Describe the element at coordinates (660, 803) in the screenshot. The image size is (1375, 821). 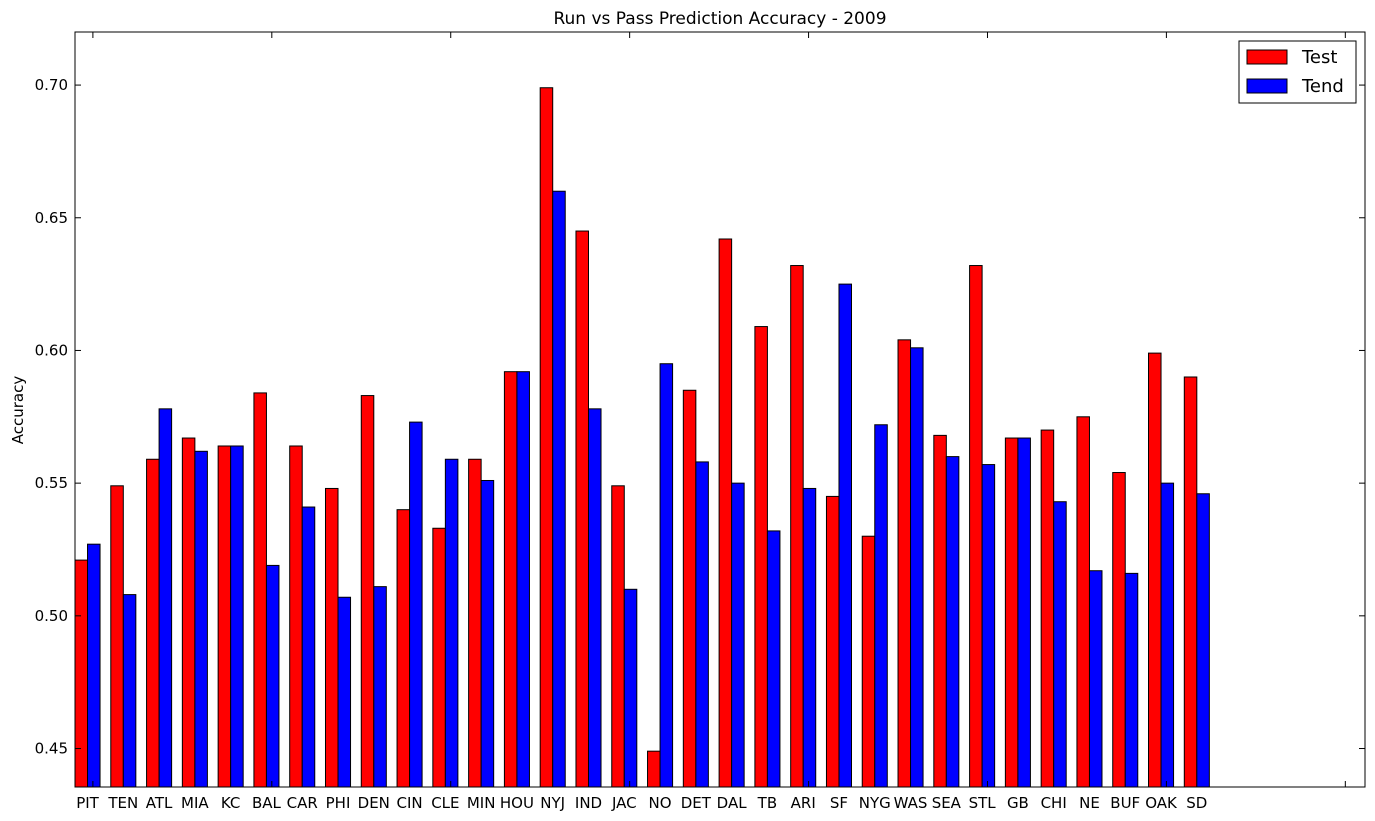
I see `x-tick-label: NO` at that location.